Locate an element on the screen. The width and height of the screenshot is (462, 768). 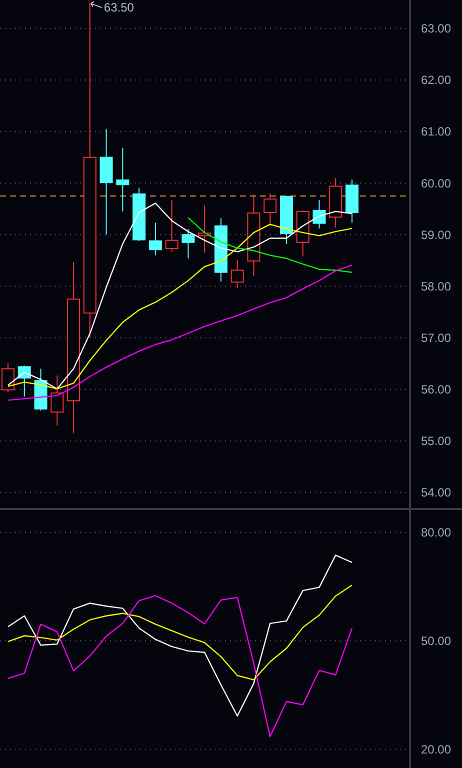
y-tick-label: 62.00 is located at coordinates (436, 80).